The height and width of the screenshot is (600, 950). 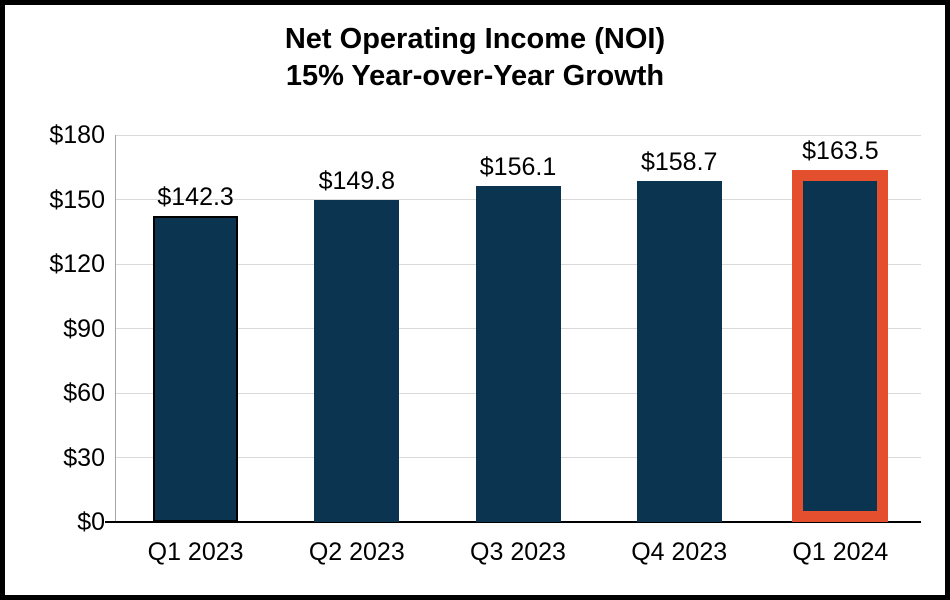 I want to click on bar-value-label-q3-2023: $156.1, so click(x=518, y=167).